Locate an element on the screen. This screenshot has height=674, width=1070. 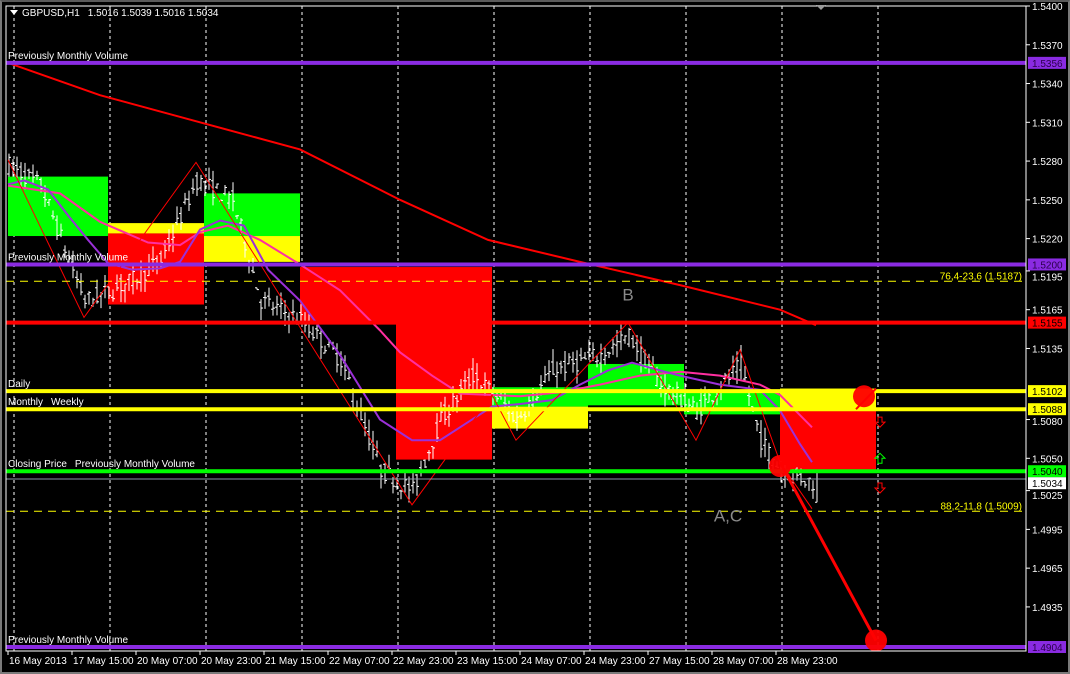
price-tag-label: 1.4904 is located at coordinates (1047, 648).